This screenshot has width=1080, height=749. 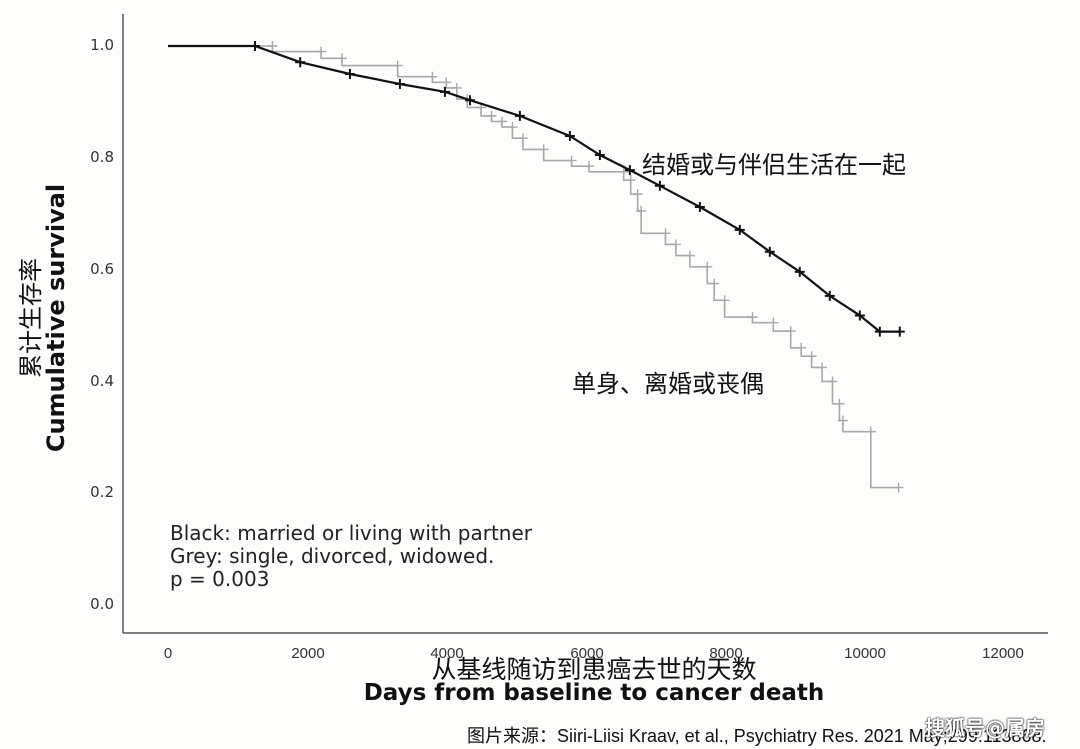 What do you see at coordinates (102, 269) in the screenshot?
I see `y-tick-label: 0.6` at bounding box center [102, 269].